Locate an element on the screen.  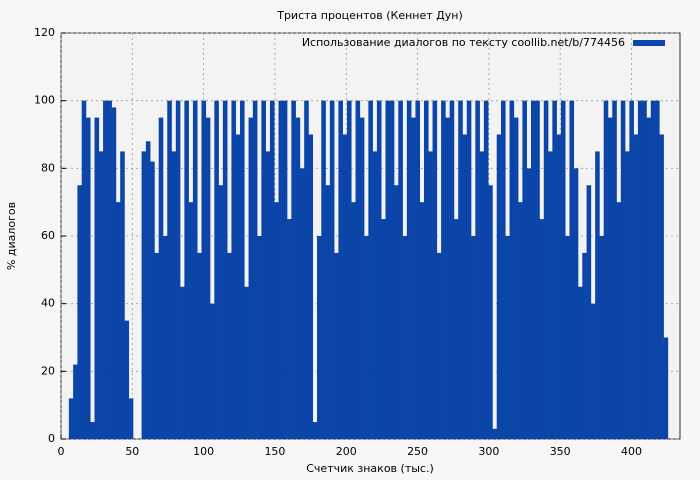
y-tick-label: 20 is located at coordinates (48, 370).